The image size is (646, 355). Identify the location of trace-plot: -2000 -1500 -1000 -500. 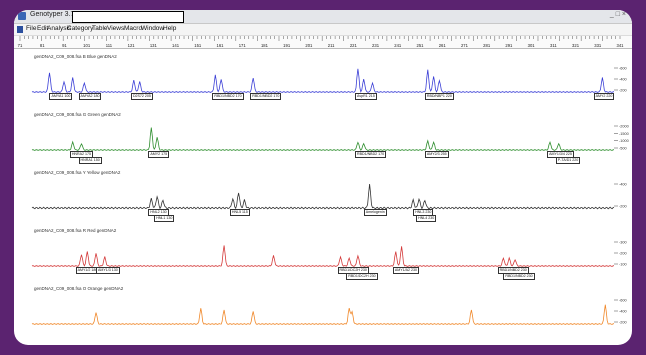
(330, 138).